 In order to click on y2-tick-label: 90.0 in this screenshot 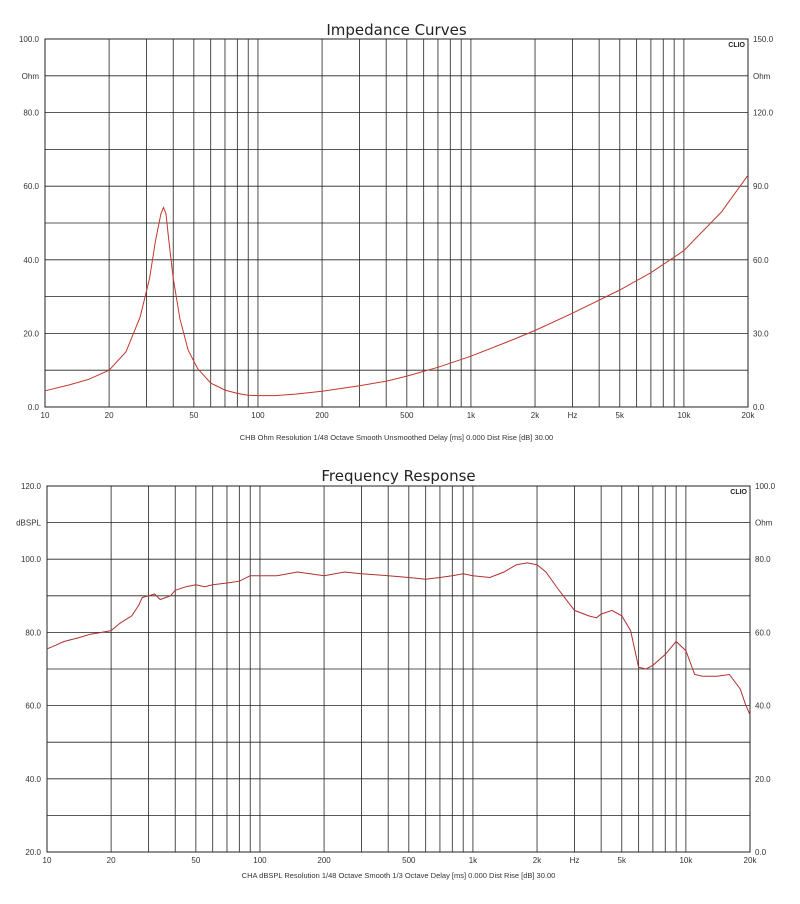, I will do `click(761, 186)`.